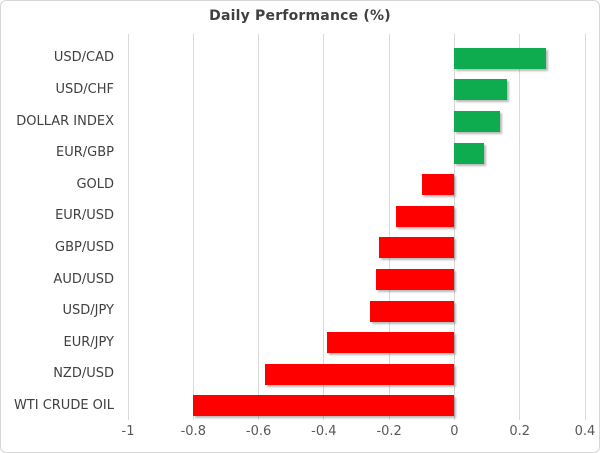 Image resolution: width=600 pixels, height=453 pixels. Describe the element at coordinates (128, 227) in the screenshot. I see `gridline--1` at that location.